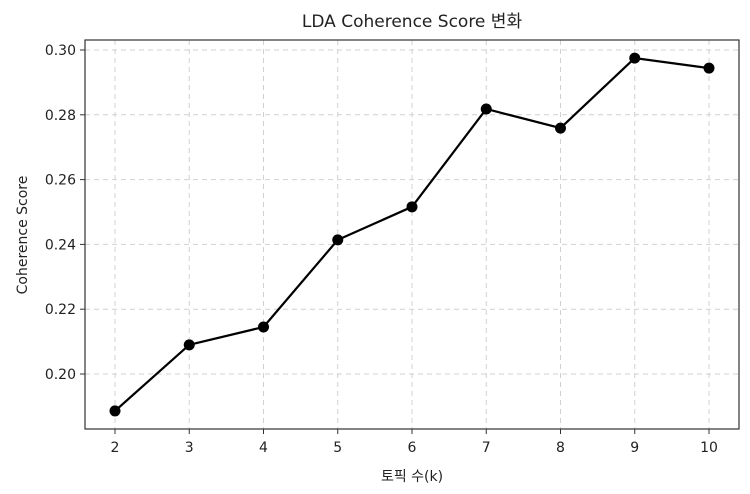 This screenshot has height=494, width=750. I want to click on y-tick-label: 0.26, so click(60, 181).